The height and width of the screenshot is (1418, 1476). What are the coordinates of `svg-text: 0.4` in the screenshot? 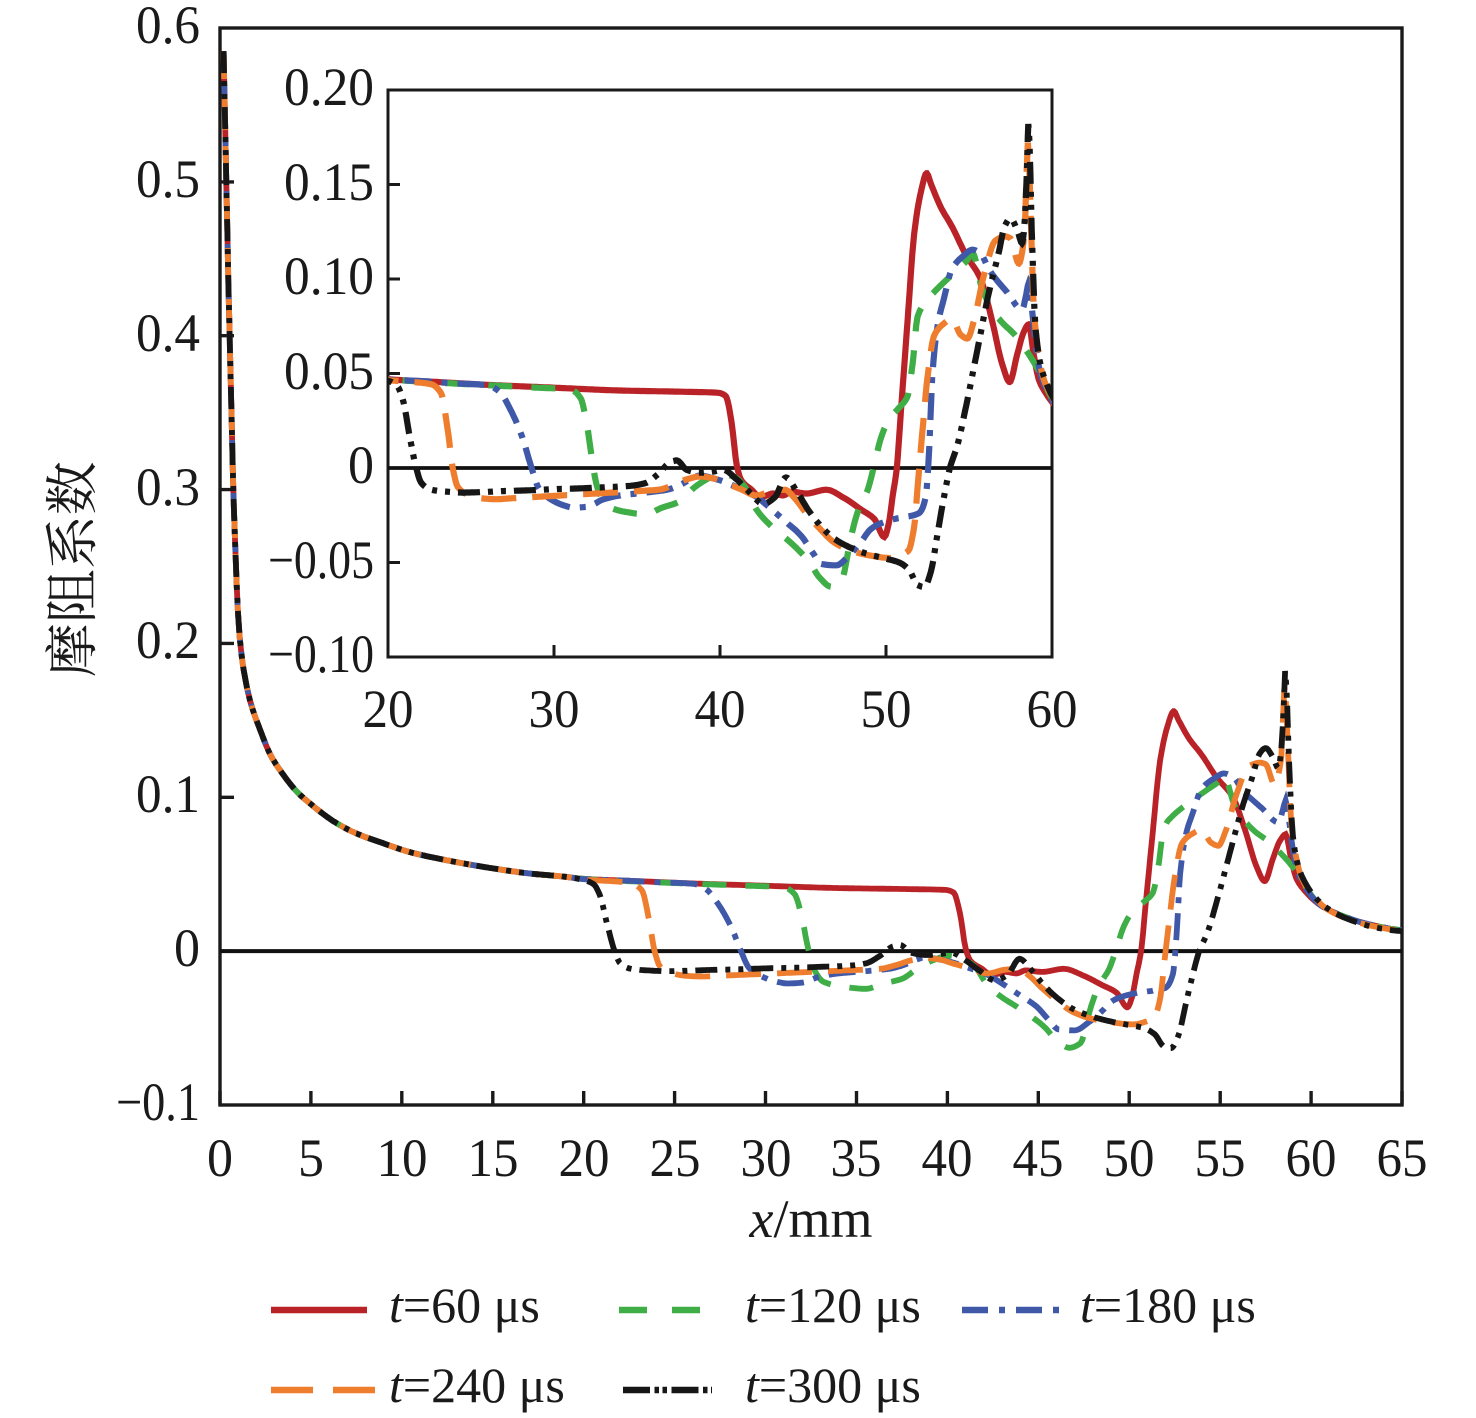 It's located at (168, 333).